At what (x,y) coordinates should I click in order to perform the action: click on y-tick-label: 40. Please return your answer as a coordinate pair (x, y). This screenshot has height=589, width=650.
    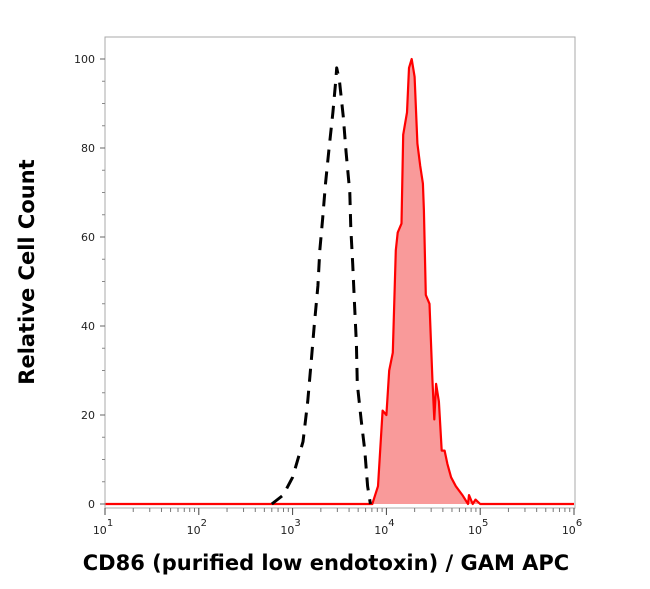
    Looking at the image, I should click on (88, 326).